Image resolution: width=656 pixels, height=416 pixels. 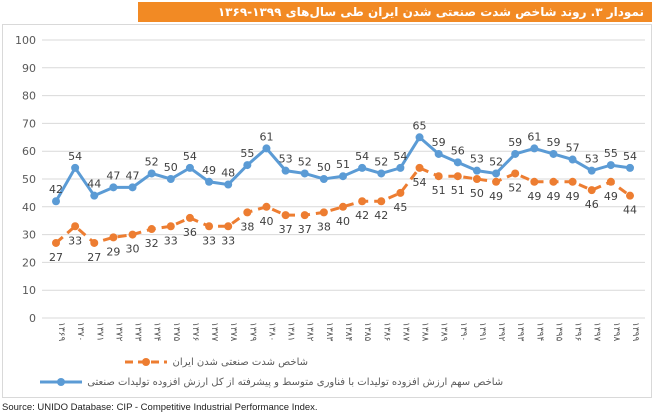 What do you see at coordinates (61, 382) in the screenshot?
I see `legend-marker-solid-icon` at bounding box center [61, 382].